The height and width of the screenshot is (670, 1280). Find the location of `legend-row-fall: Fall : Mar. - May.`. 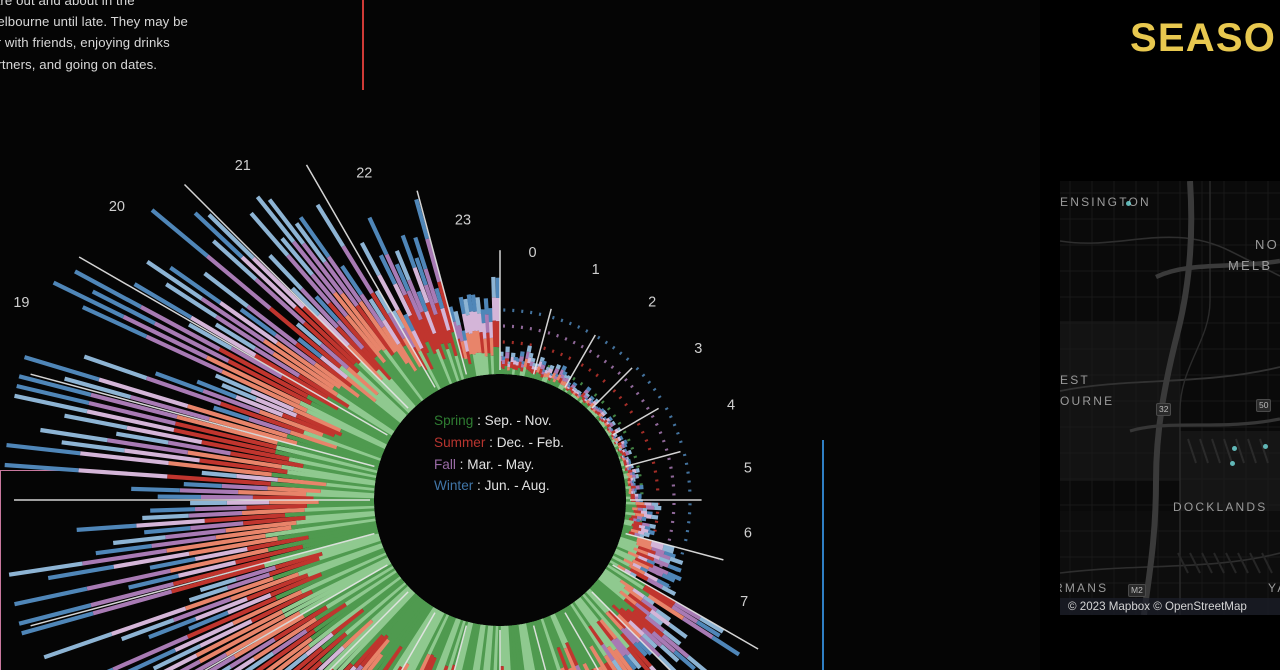

legend-row-fall: Fall : Mar. - May. is located at coordinates (544, 465).